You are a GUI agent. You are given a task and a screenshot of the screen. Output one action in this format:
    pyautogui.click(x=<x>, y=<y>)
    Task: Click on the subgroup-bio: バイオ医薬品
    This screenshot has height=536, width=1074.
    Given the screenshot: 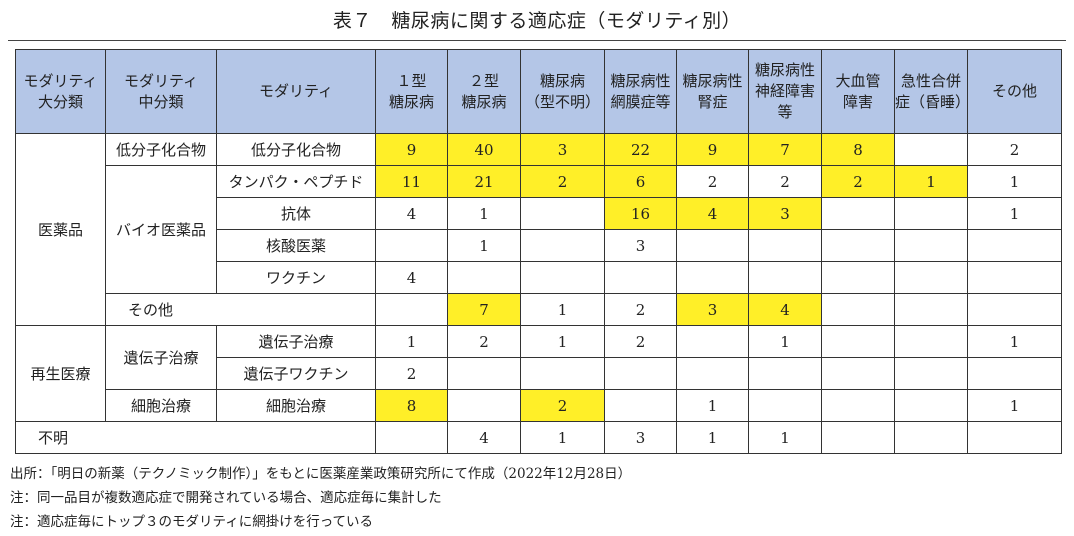 What is the action you would take?
    pyautogui.click(x=161, y=229)
    